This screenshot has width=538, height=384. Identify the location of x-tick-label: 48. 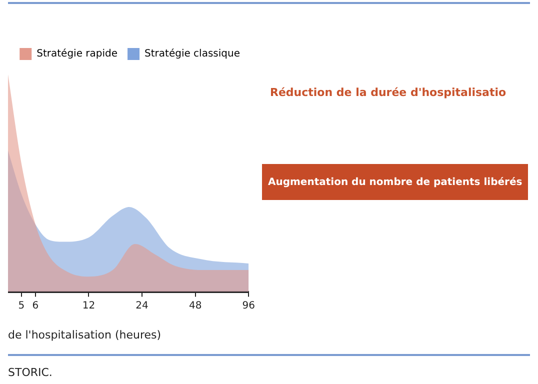
(195, 306).